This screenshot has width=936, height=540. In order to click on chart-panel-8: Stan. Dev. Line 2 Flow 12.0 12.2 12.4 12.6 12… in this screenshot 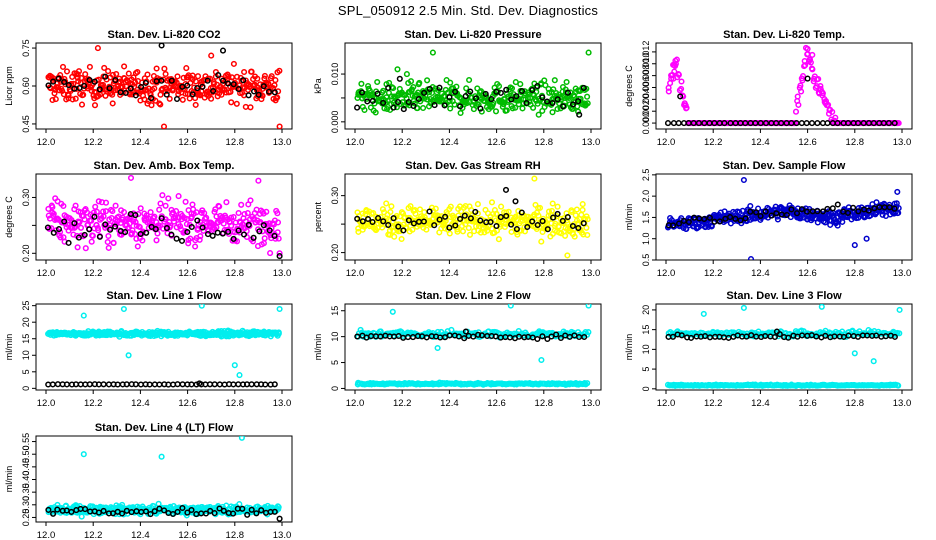, I will do `click(457, 349)`.